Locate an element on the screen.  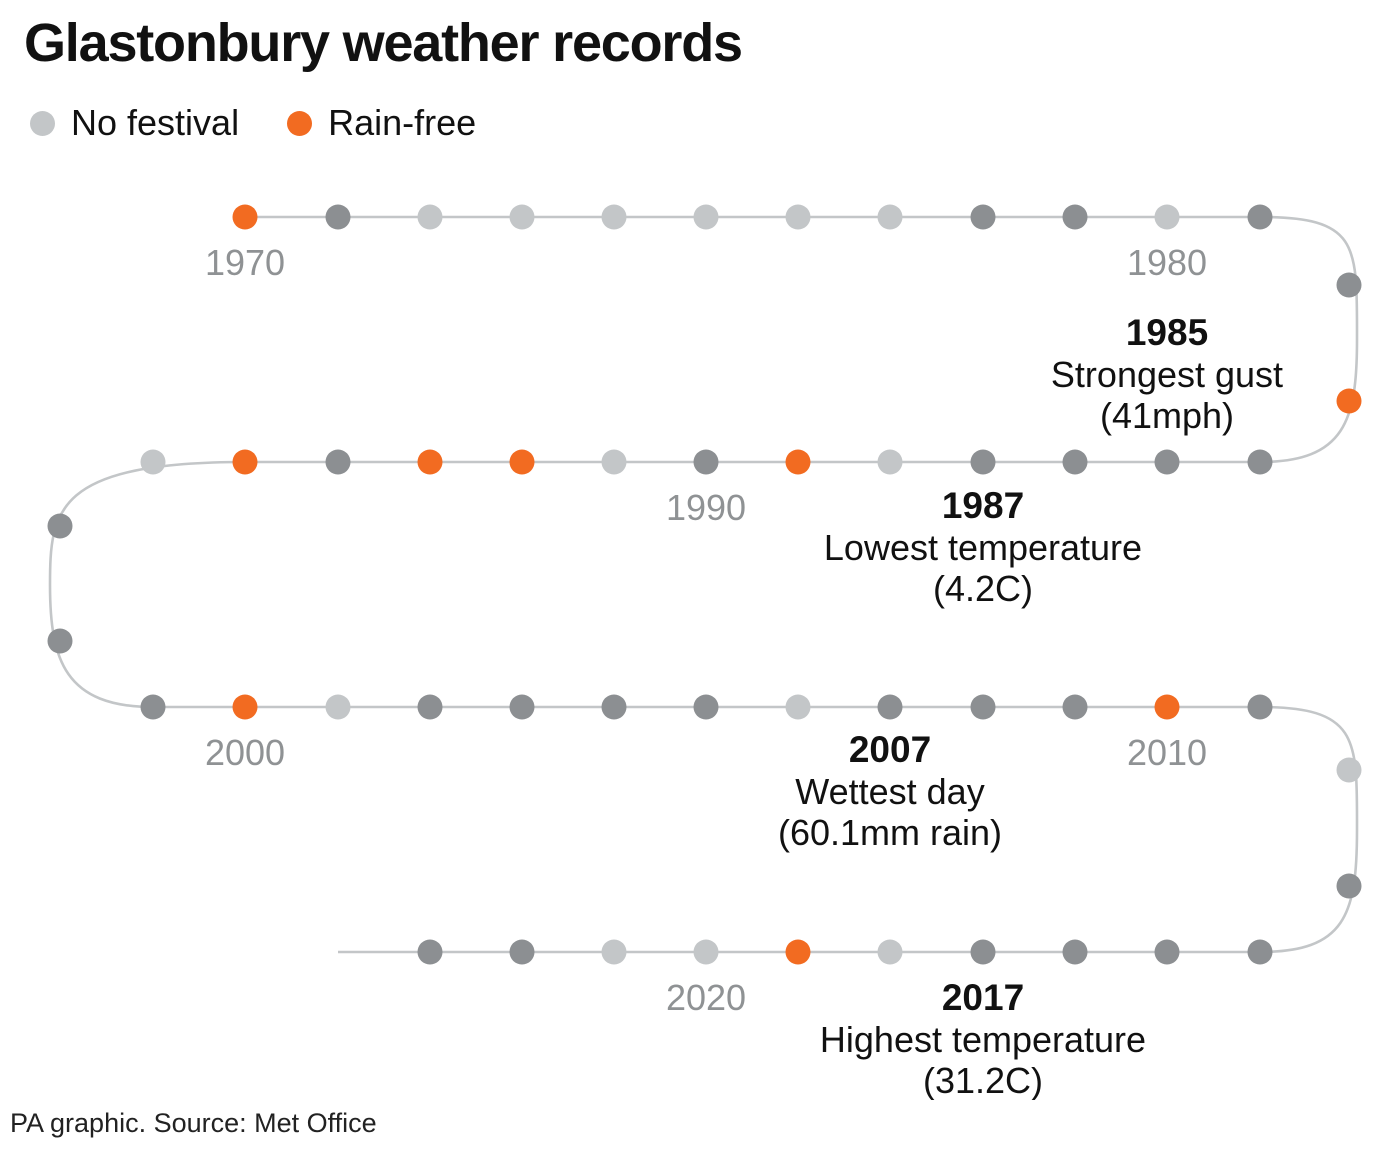
year-dot-2014 is located at coordinates (1260, 952).